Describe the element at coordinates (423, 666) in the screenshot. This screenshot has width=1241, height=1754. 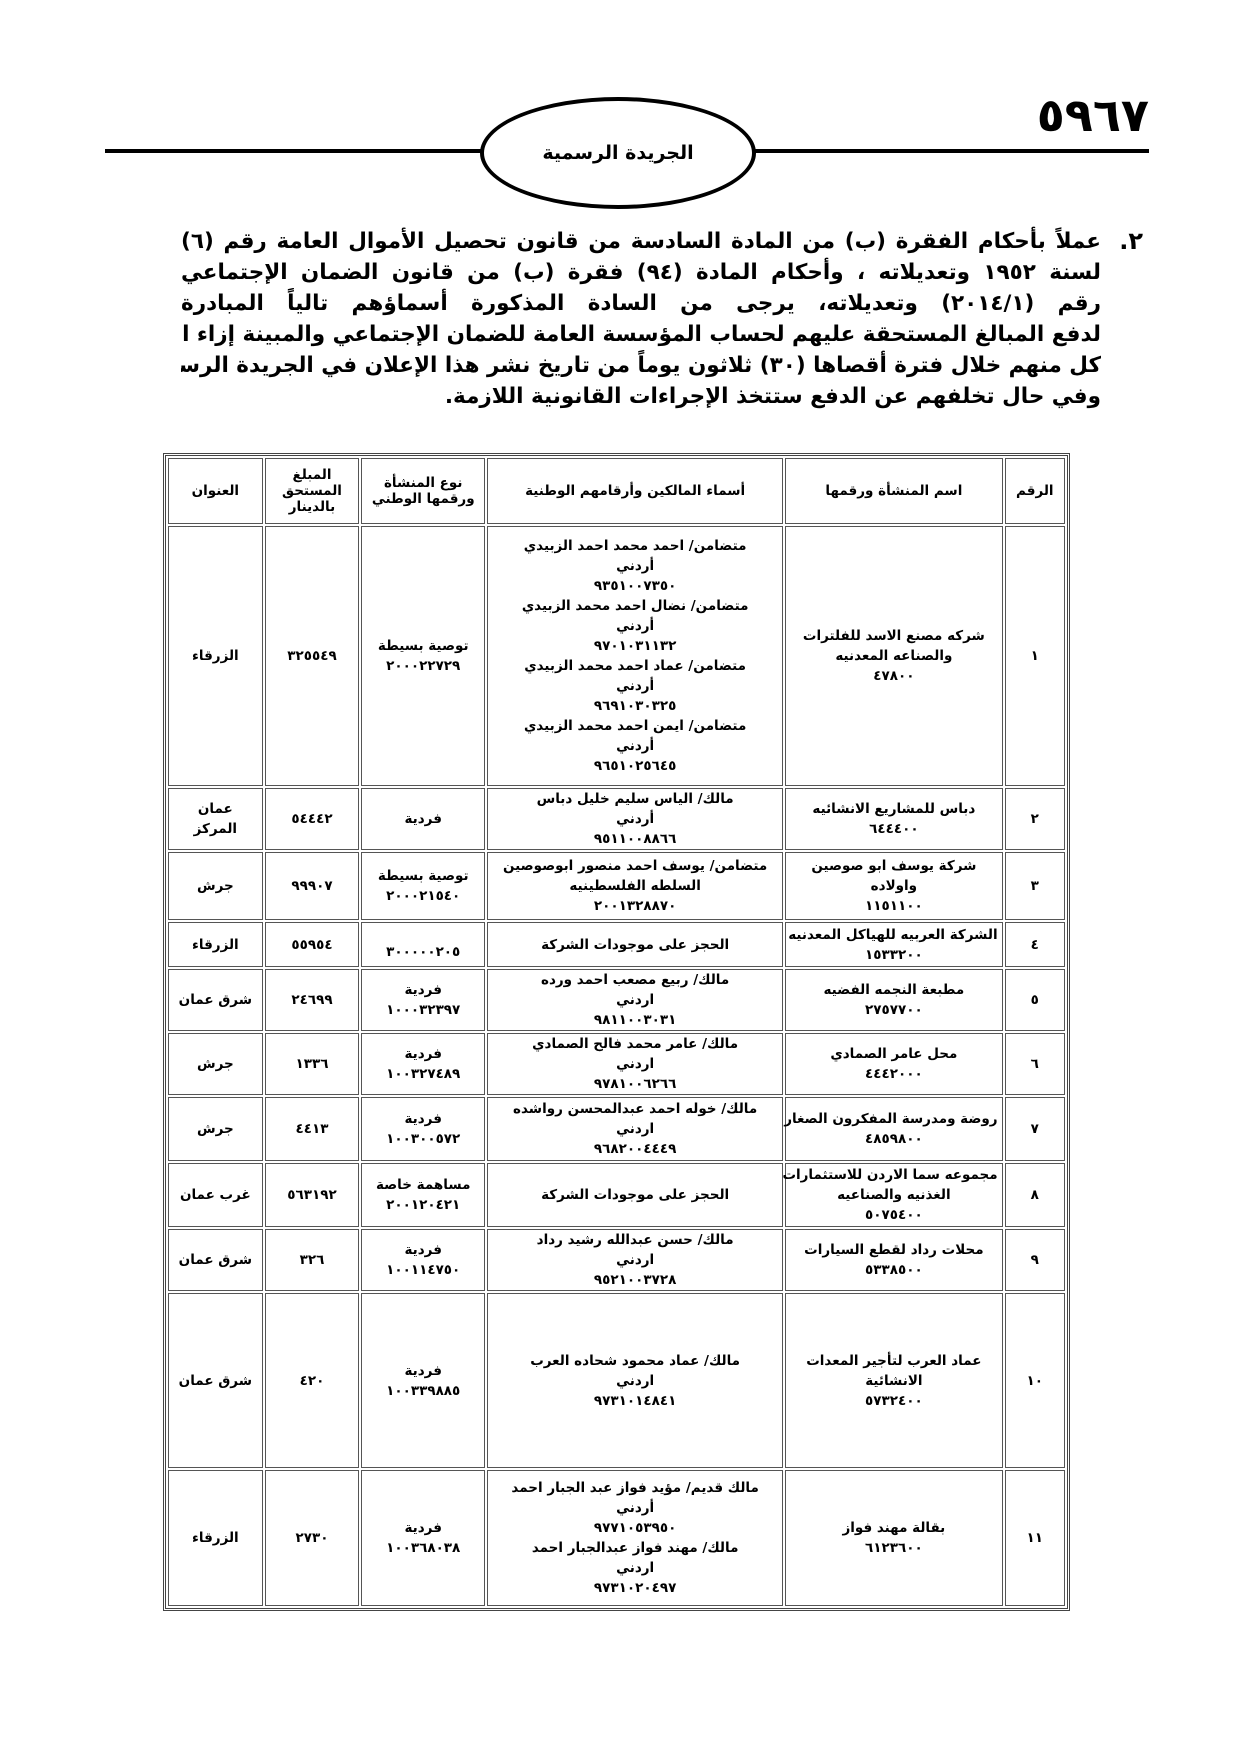
I see `cell-type-line: ٢٠٠٠٢٢٧٢٩` at that location.